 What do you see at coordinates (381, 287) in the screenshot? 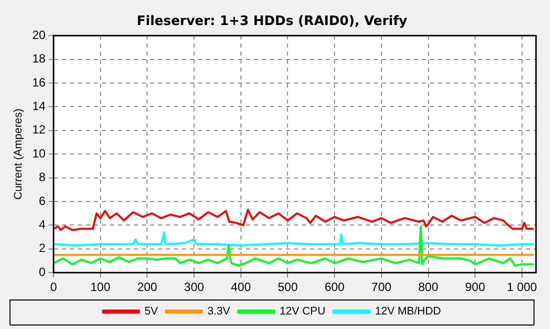
I see `x-tick-label: 700` at bounding box center [381, 287].